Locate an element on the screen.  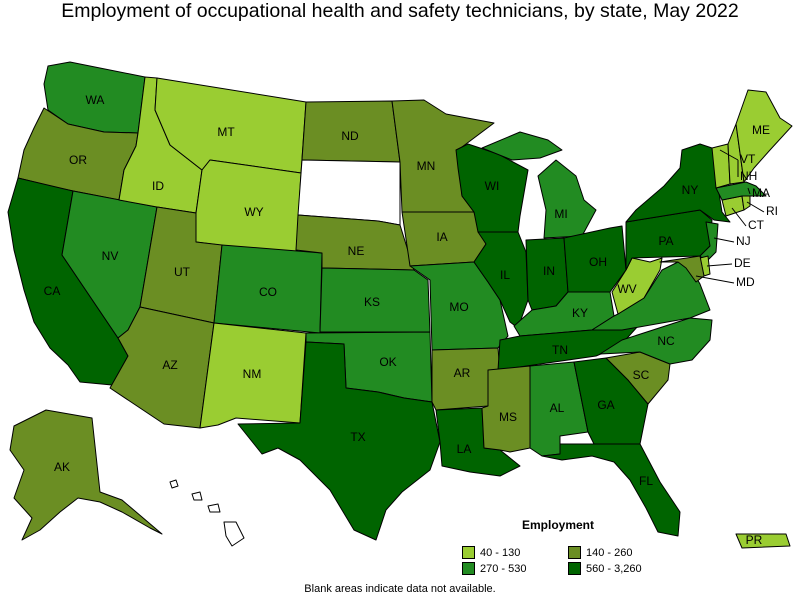
state-label-de: DE is located at coordinates (742, 263).